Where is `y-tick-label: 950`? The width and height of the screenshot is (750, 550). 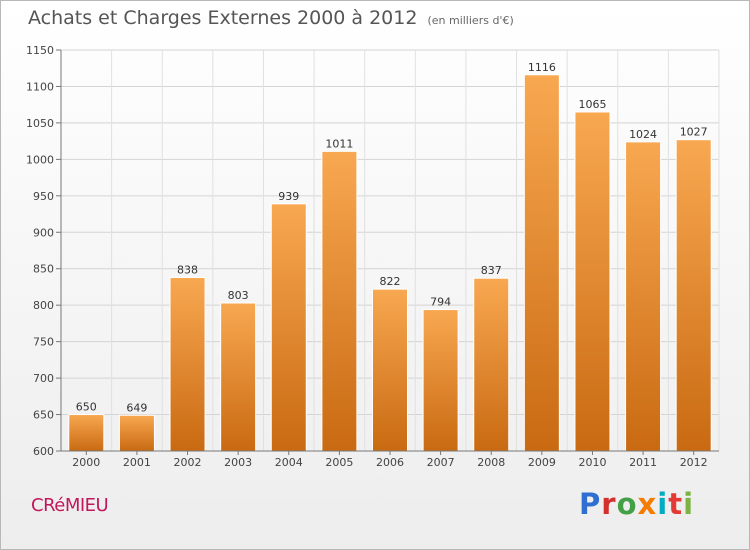 y-tick-label: 950 is located at coordinates (43, 196).